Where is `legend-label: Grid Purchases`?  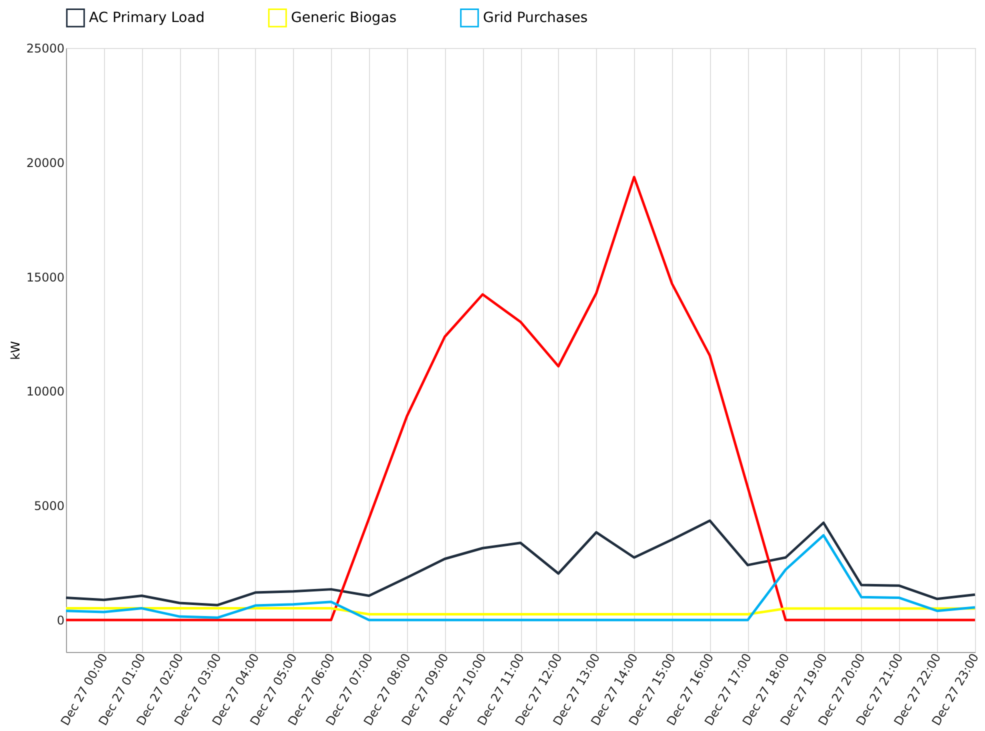
legend-label: Grid Purchases is located at coordinates (535, 18).